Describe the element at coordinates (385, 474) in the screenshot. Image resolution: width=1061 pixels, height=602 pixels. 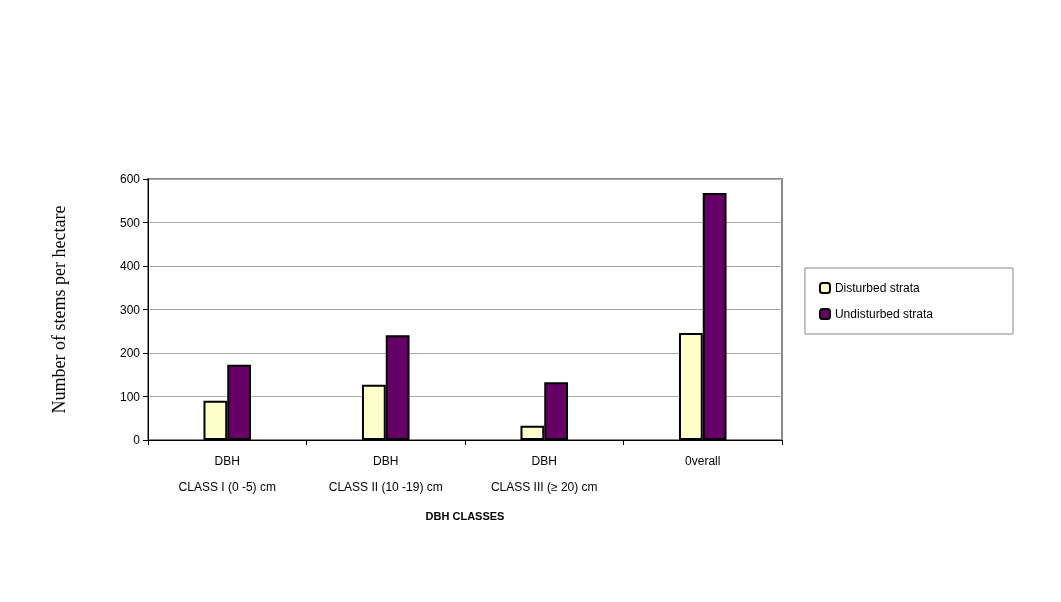
I see `x-tick-label: DBH CLASS II (10 -19) cm` at that location.